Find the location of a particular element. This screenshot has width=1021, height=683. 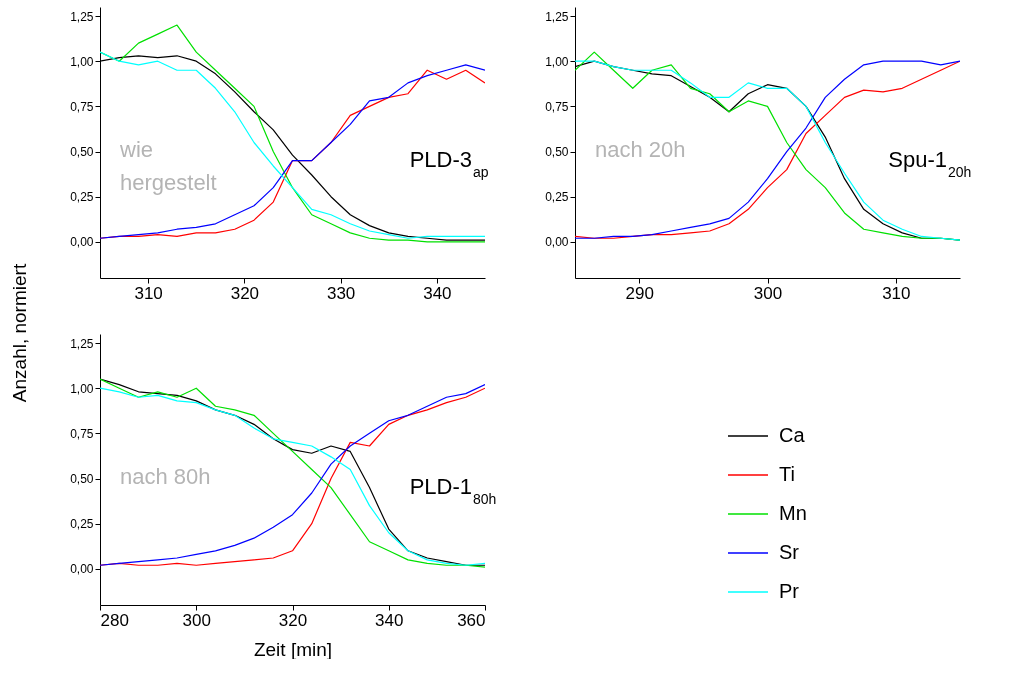

legend-label: Pr is located at coordinates (789, 591).